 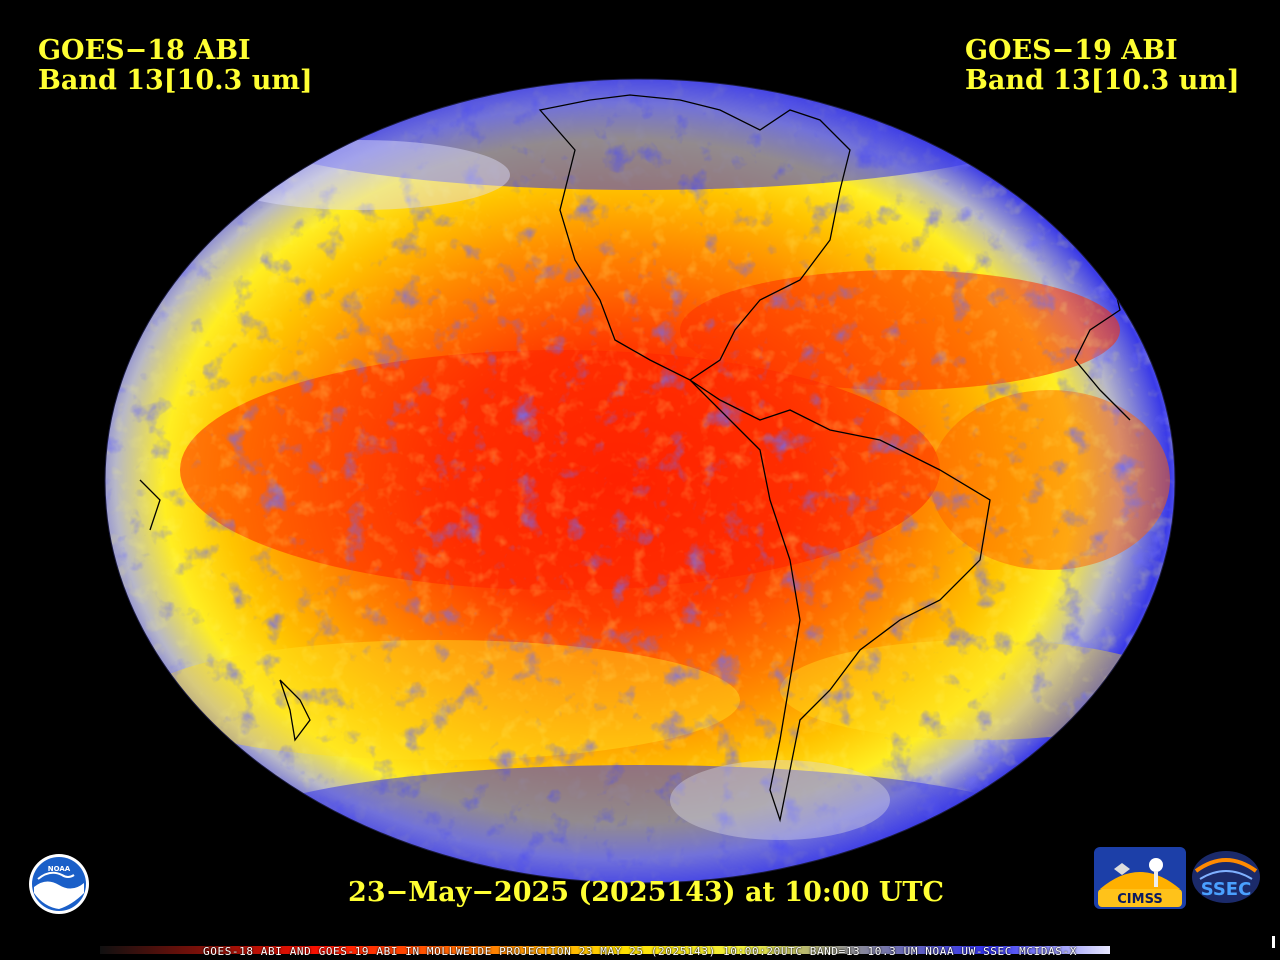 What do you see at coordinates (1071, 50) in the screenshot?
I see `right-title-line1: GOES−19 ABI` at bounding box center [1071, 50].